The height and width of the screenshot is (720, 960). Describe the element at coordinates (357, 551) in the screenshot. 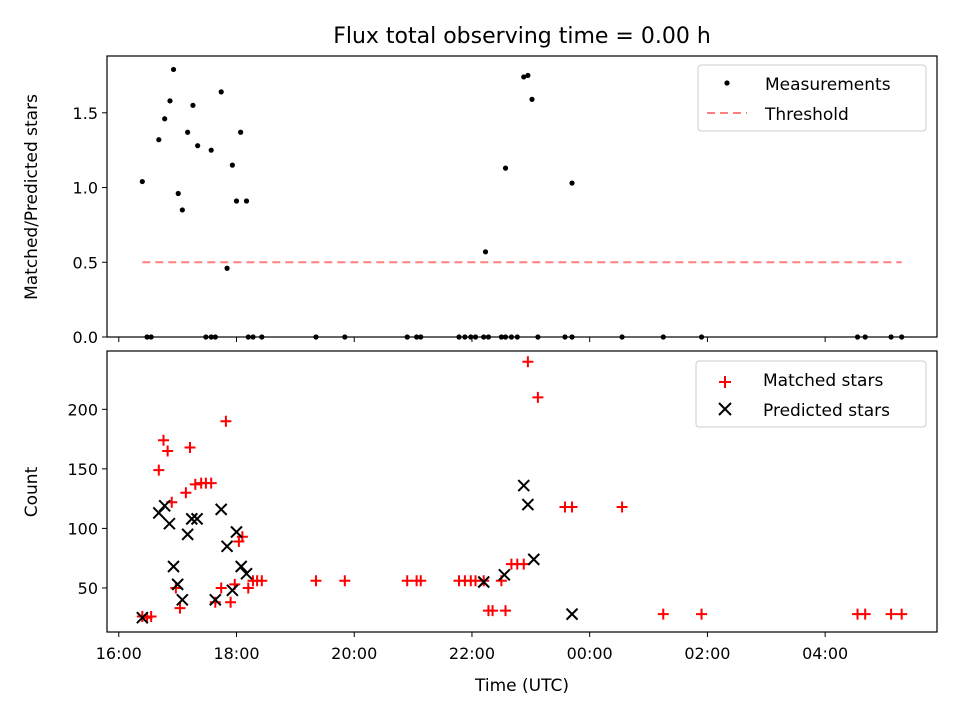

I see `predicted-star-points` at that location.